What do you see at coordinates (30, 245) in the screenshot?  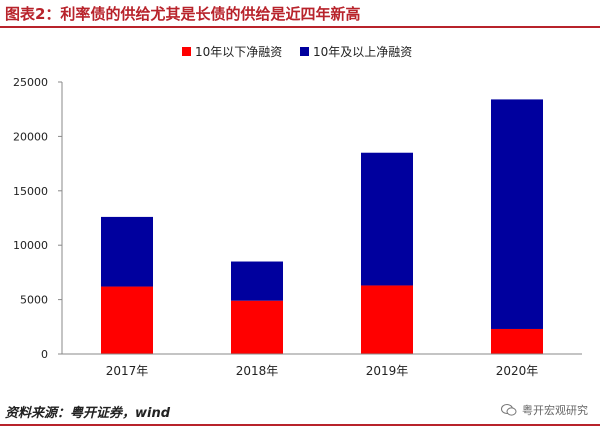 I see `y-tick-label: 10000` at bounding box center [30, 245].